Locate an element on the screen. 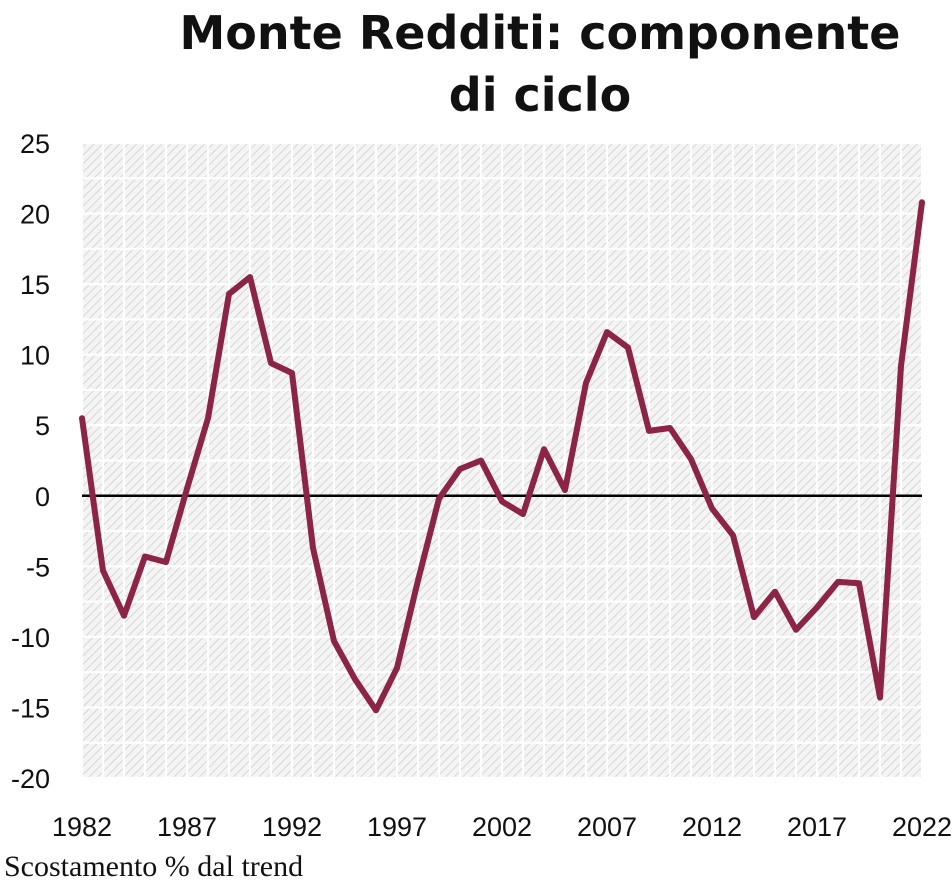  y-tick-label: -10 is located at coordinates (30, 638).